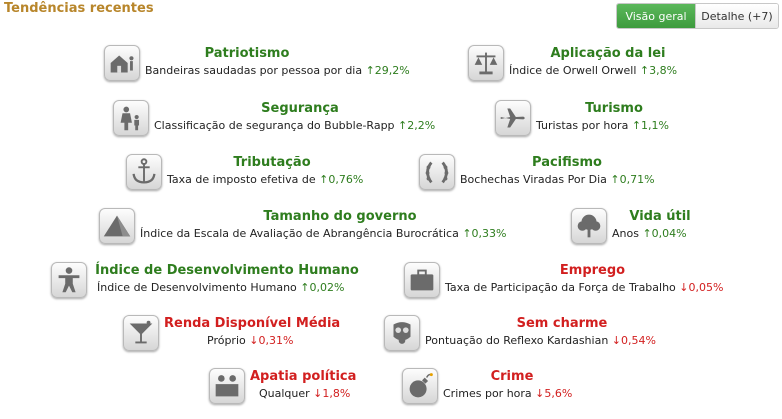 This screenshot has height=419, width=782. I want to click on view-tabs: Visão geral Detalhe (+7), so click(697, 16).